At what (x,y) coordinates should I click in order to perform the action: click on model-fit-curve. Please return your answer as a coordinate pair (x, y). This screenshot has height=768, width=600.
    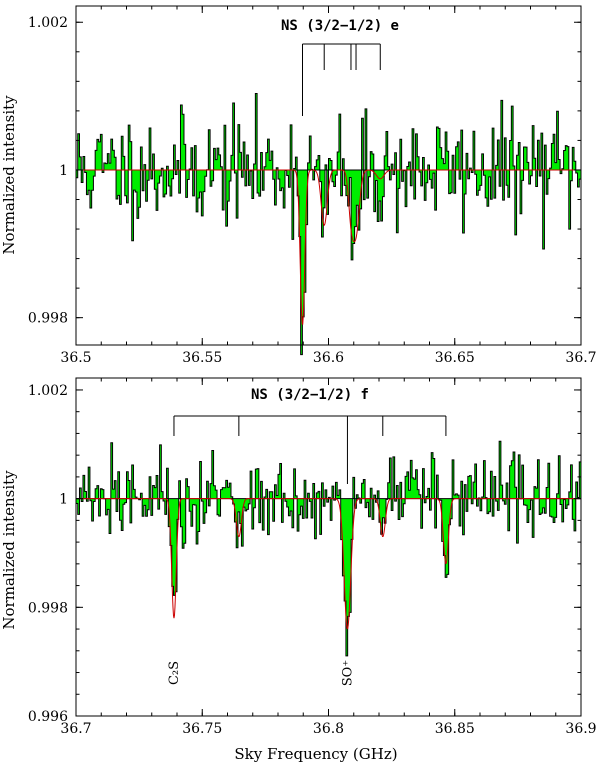
    Looking at the image, I should click on (328, 564).